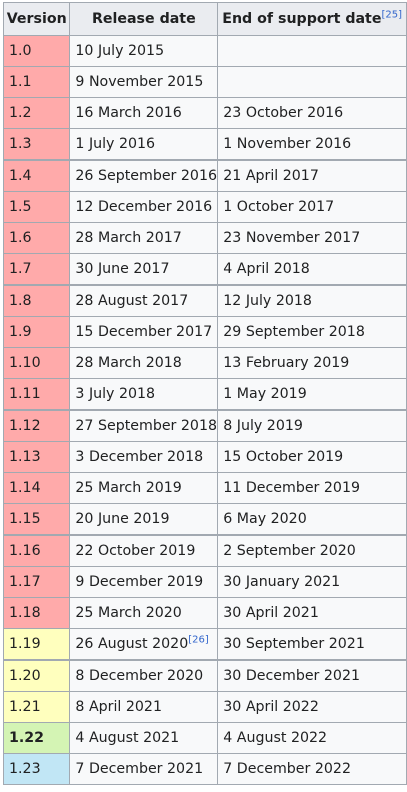 This screenshot has height=792, width=407. I want to click on release-date-cell: 16 March 2016, so click(144, 113).